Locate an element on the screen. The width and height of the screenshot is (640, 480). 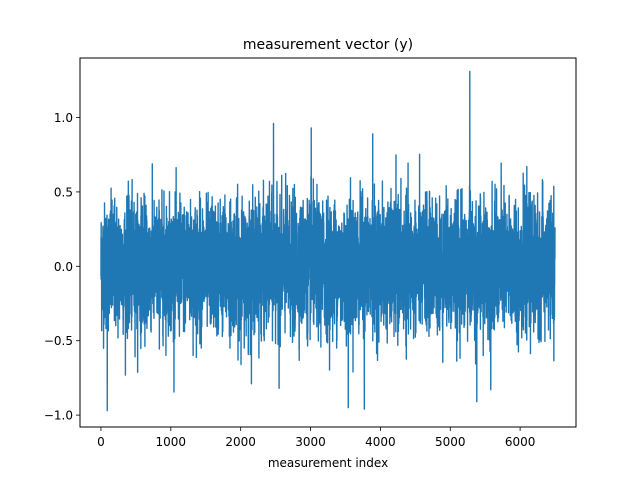
y-axis: −1.0 −0.5 0.0 0.5 1.0 is located at coordinates (62, 267).